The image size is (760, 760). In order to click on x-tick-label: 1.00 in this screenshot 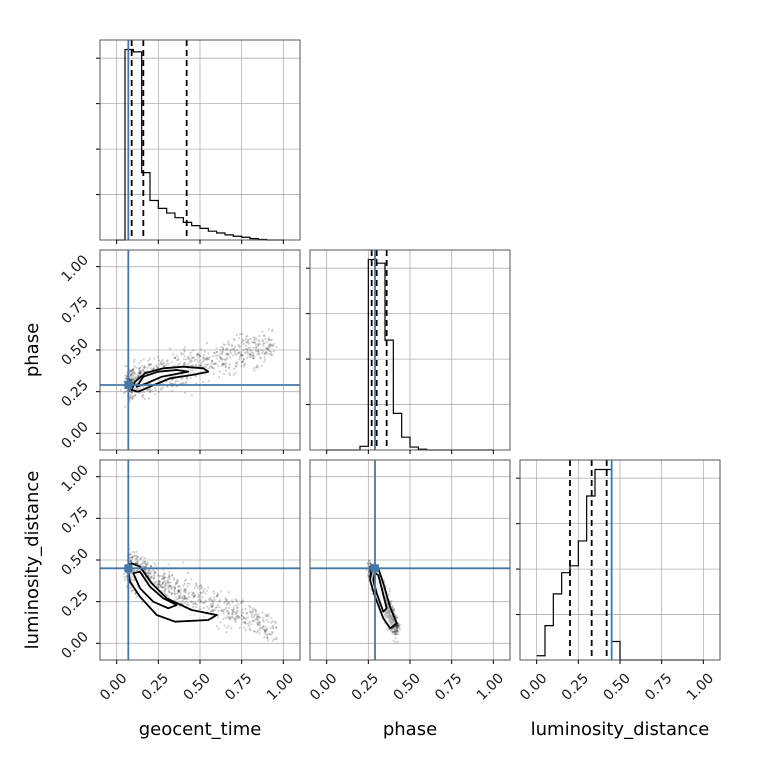, I will do `click(280, 686)`.